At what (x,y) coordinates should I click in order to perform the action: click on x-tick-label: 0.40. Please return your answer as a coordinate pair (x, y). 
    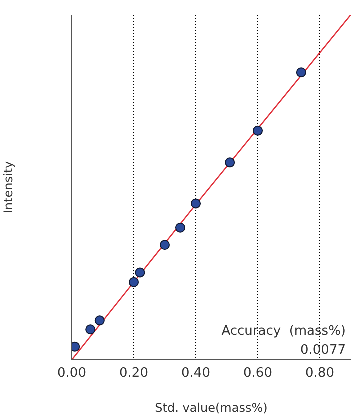
    Looking at the image, I should click on (196, 374).